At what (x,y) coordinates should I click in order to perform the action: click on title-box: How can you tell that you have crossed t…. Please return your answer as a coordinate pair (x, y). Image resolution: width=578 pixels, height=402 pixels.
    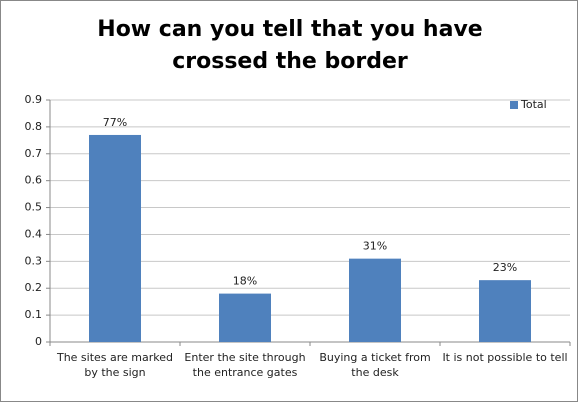
    Looking at the image, I should click on (290, 45).